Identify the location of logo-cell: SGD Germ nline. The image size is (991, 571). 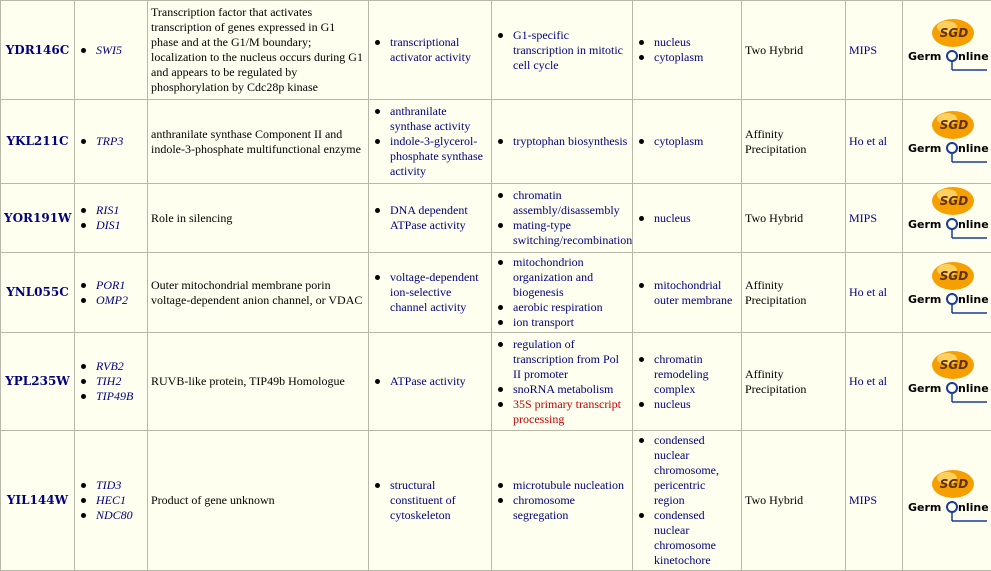
(947, 142).